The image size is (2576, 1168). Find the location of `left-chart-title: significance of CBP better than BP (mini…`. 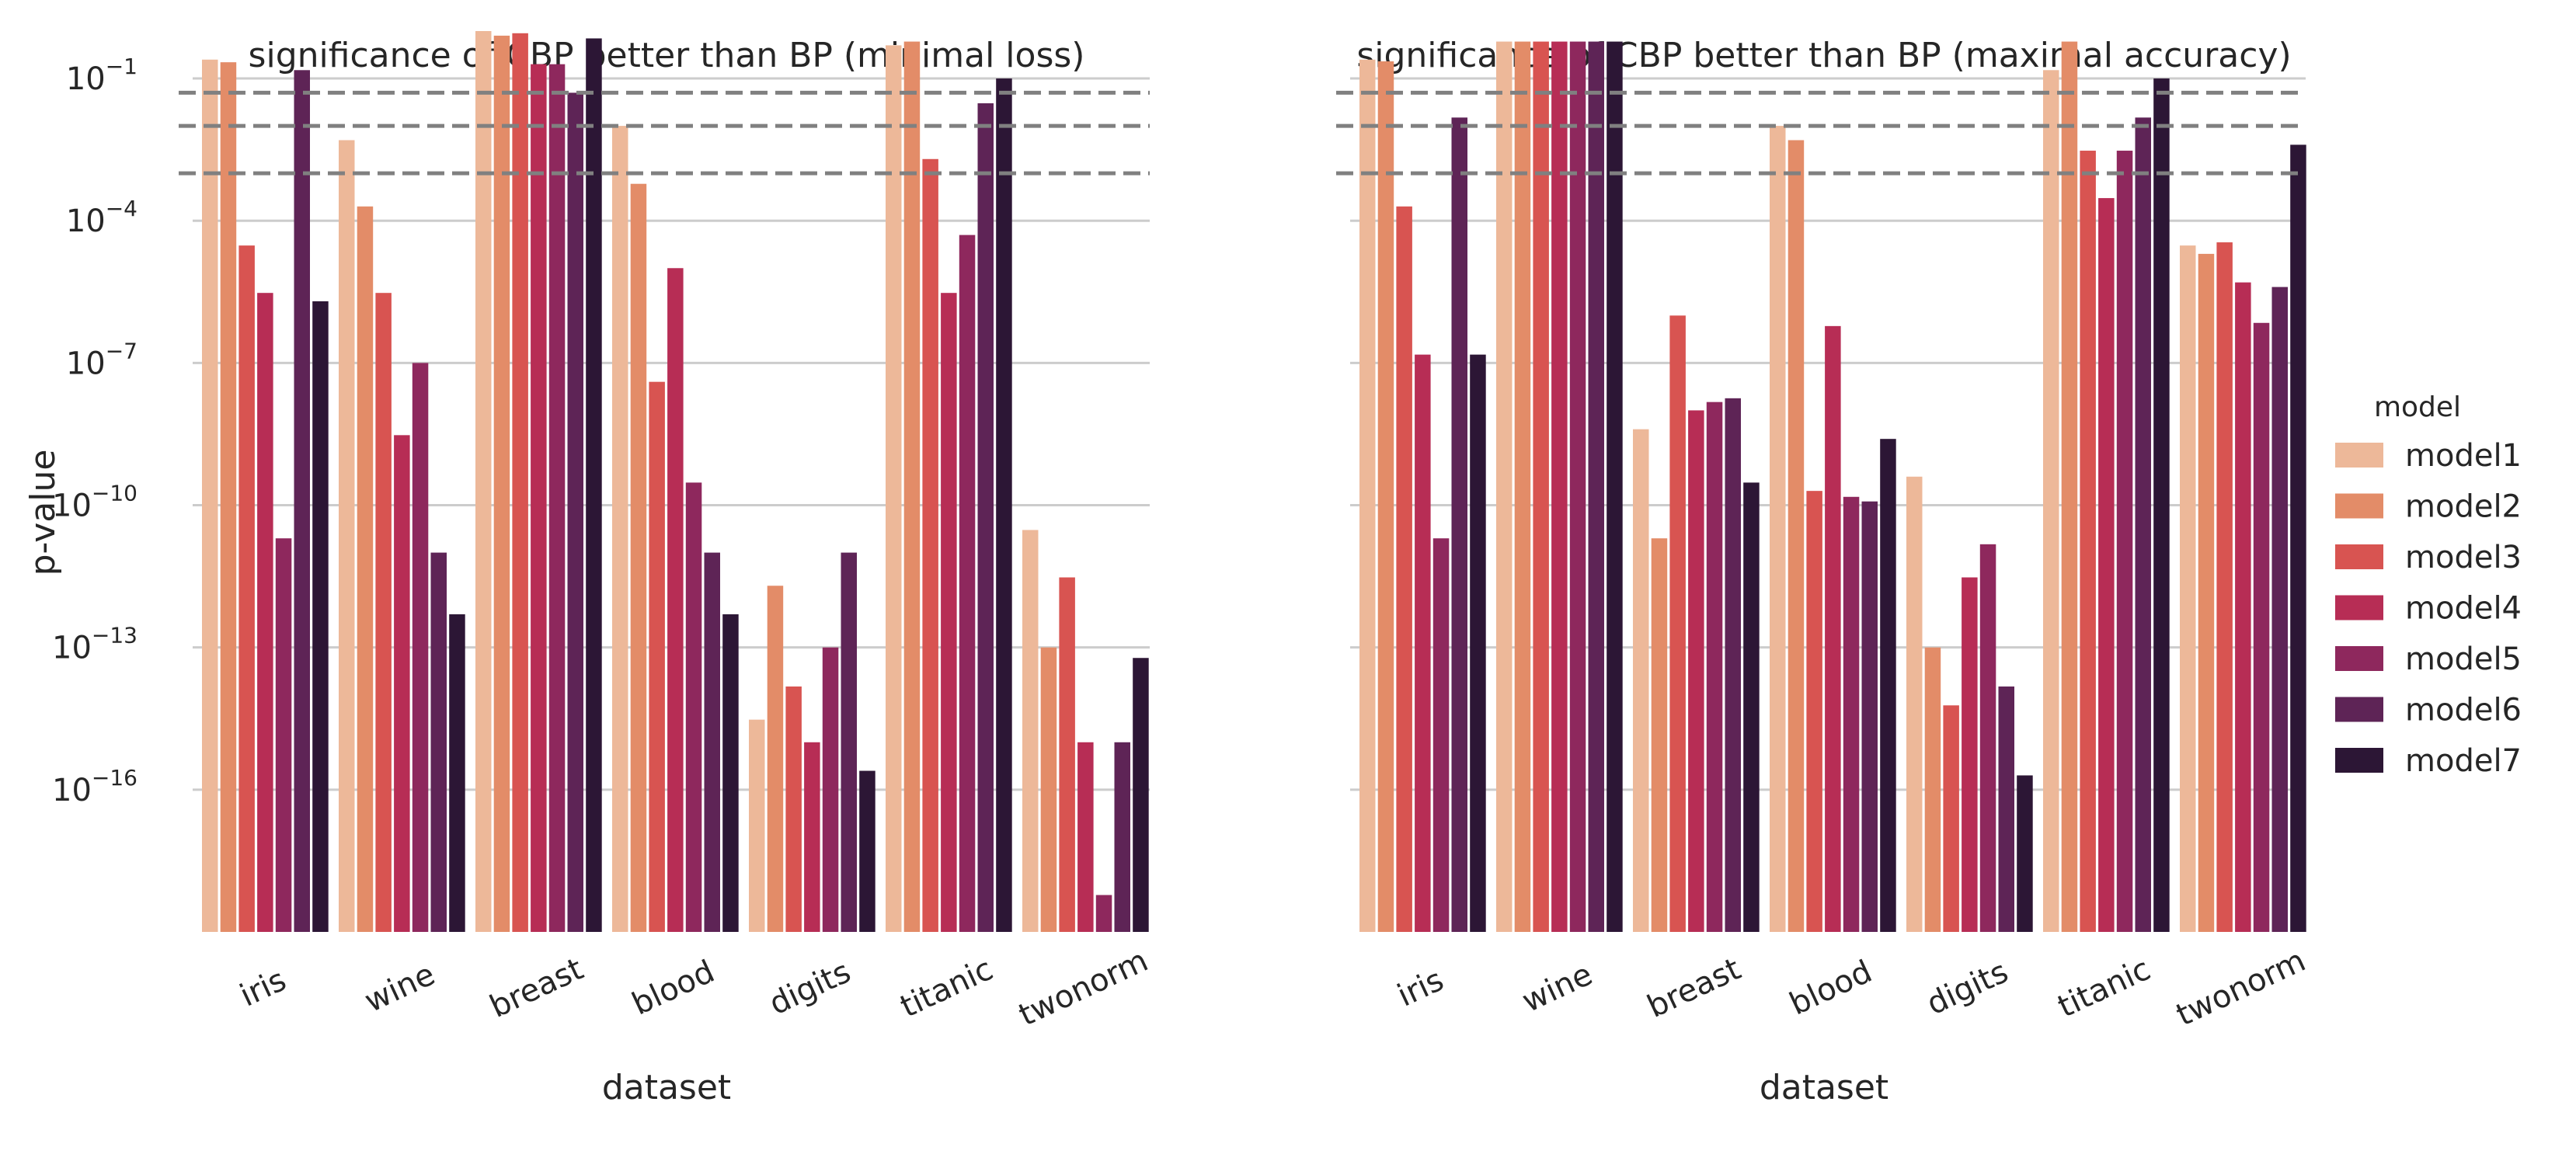

left-chart-title: significance of CBP better than BP (mini… is located at coordinates (667, 55).